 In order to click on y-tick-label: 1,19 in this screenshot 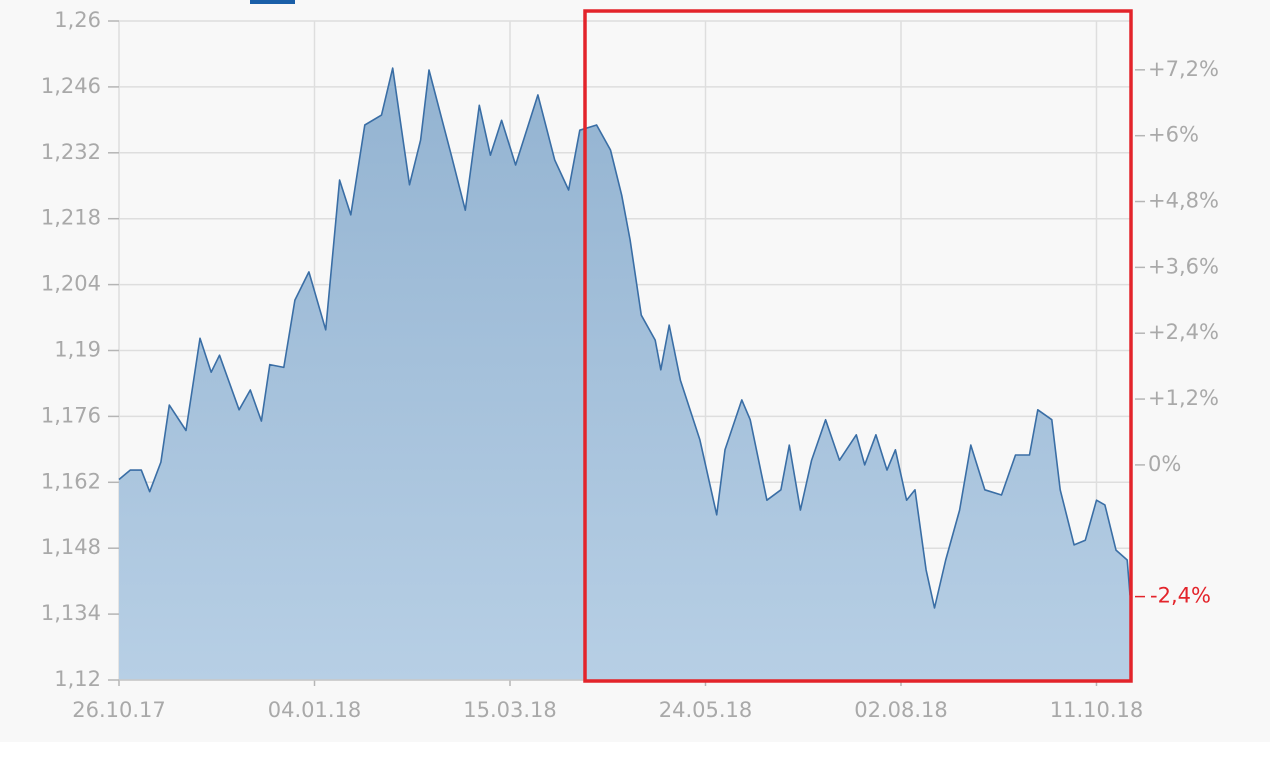, I will do `click(77, 350)`.